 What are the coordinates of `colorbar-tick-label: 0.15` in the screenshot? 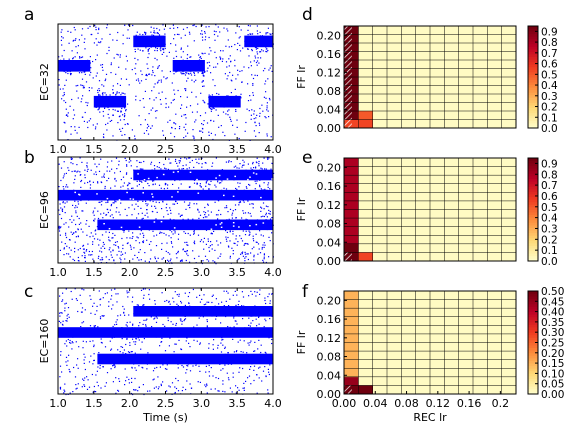 It's located at (552, 364).